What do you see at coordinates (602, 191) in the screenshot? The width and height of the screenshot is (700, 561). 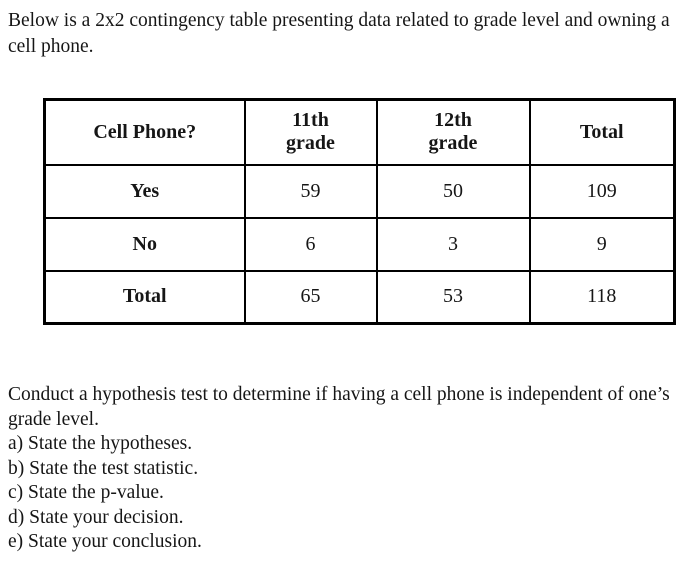 I see `cell-yes-total: 109` at bounding box center [602, 191].